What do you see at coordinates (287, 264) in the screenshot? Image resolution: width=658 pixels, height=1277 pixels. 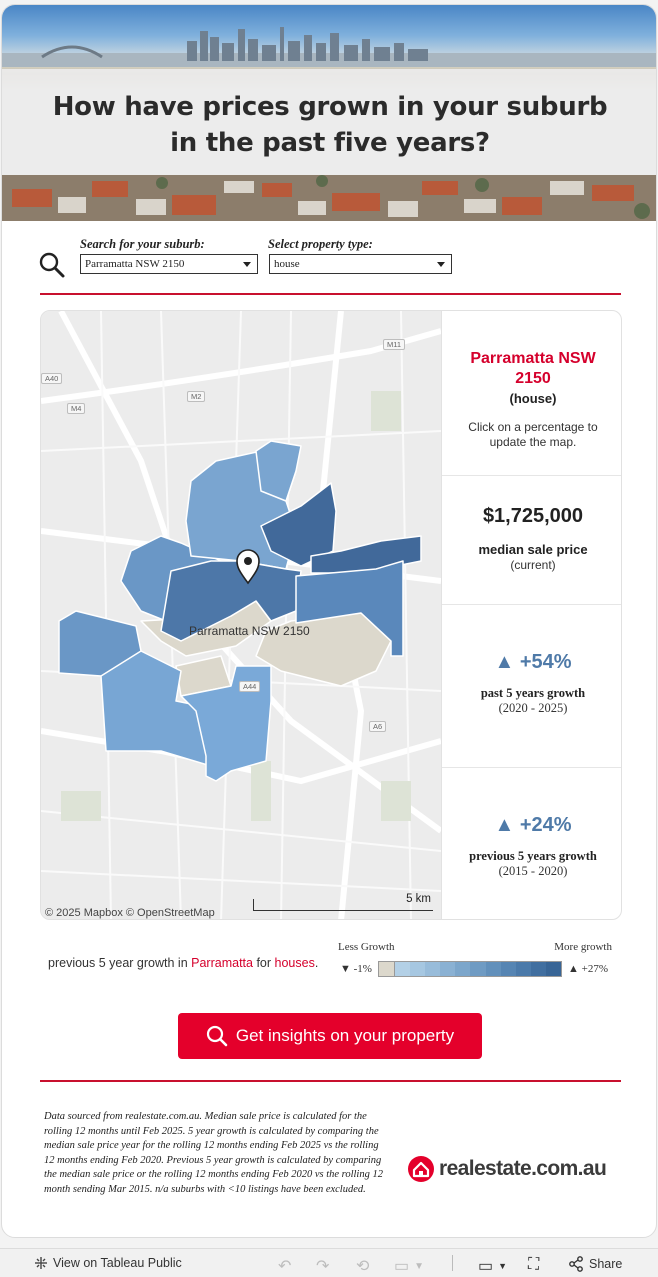 I see `property-type-value: house` at bounding box center [287, 264].